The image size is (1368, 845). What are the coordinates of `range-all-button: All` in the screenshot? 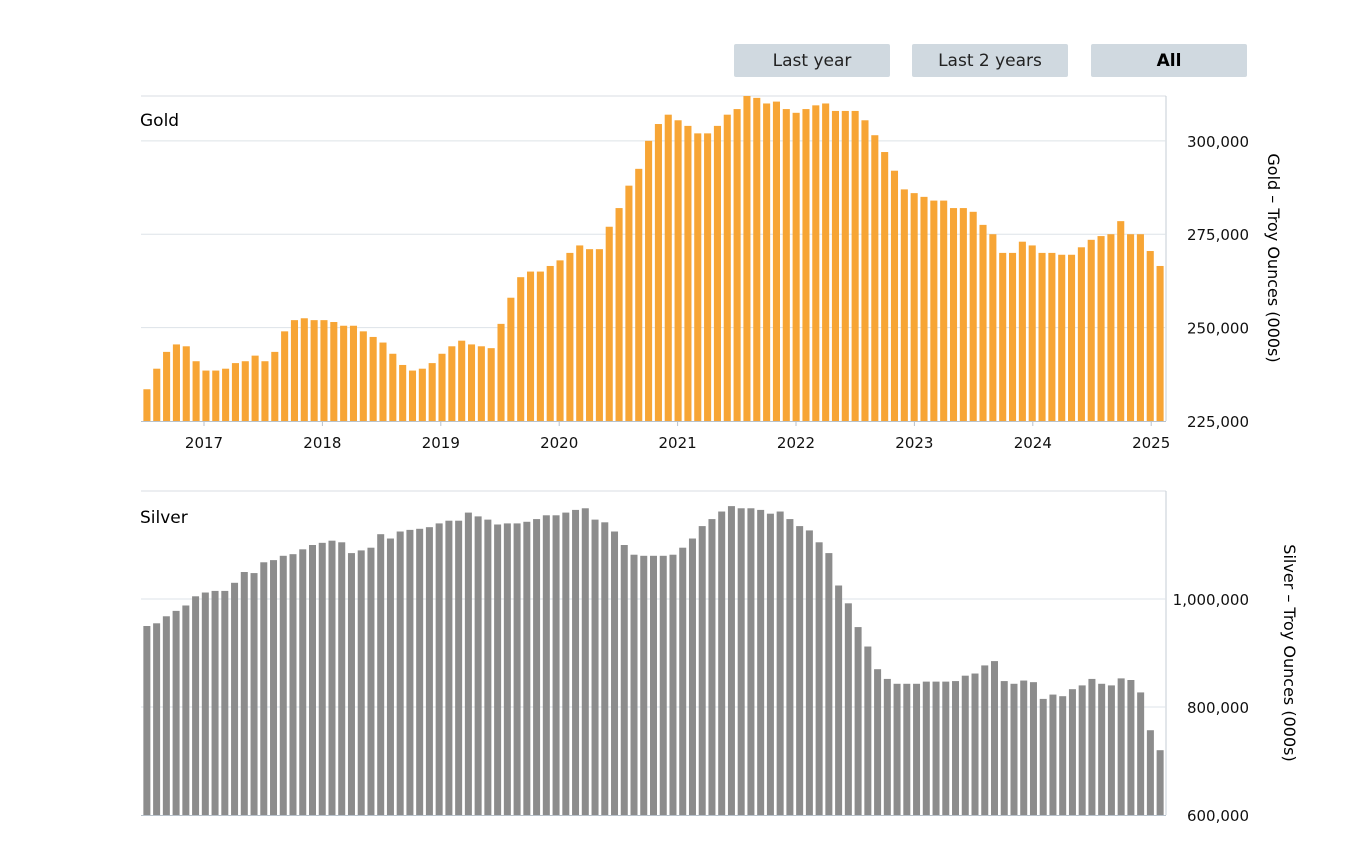 It's located at (1169, 60).